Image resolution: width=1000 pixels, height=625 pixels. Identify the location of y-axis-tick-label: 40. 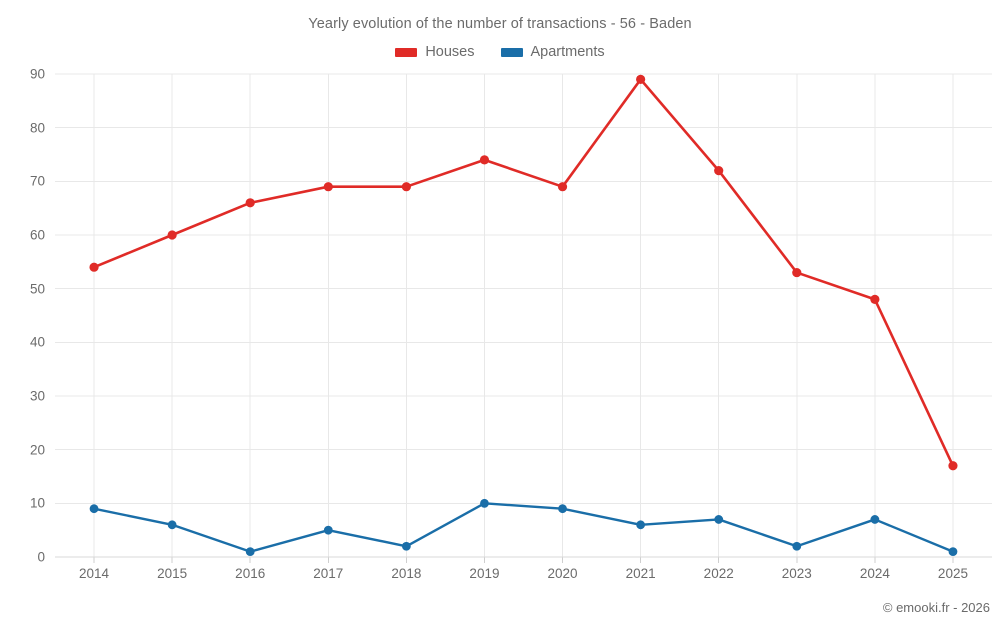
(37, 342).